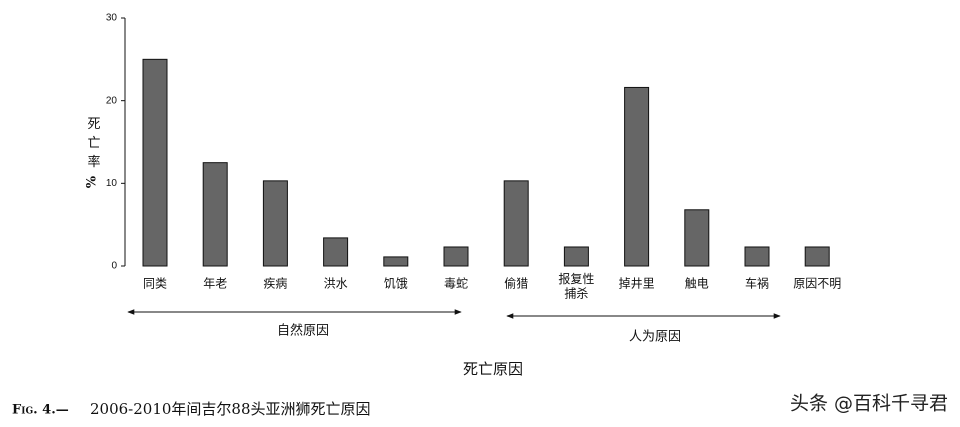 This screenshot has width=960, height=427. What do you see at coordinates (303, 331) in the screenshot?
I see `group-label: 自然原因` at bounding box center [303, 331].